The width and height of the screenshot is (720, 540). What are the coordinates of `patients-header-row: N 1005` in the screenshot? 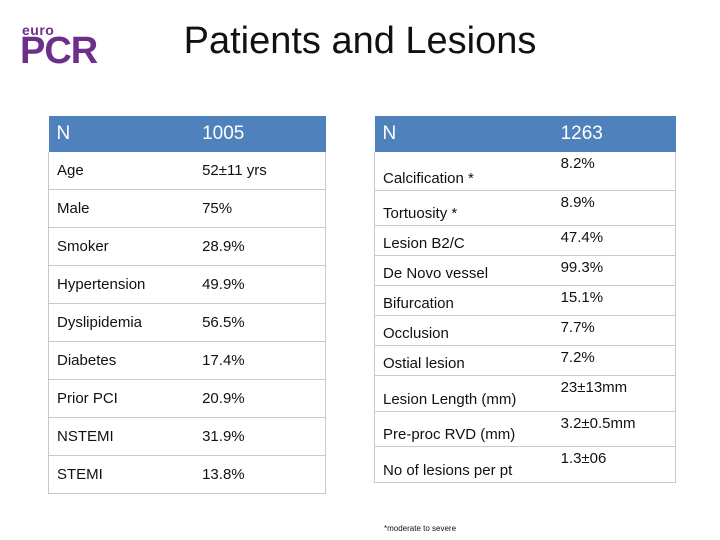 It's located at (187, 134).